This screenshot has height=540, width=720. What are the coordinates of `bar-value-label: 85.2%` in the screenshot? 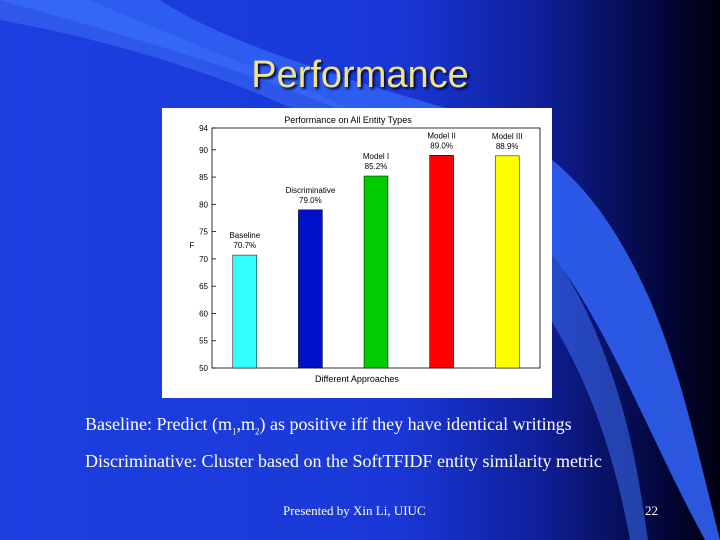 It's located at (376, 166).